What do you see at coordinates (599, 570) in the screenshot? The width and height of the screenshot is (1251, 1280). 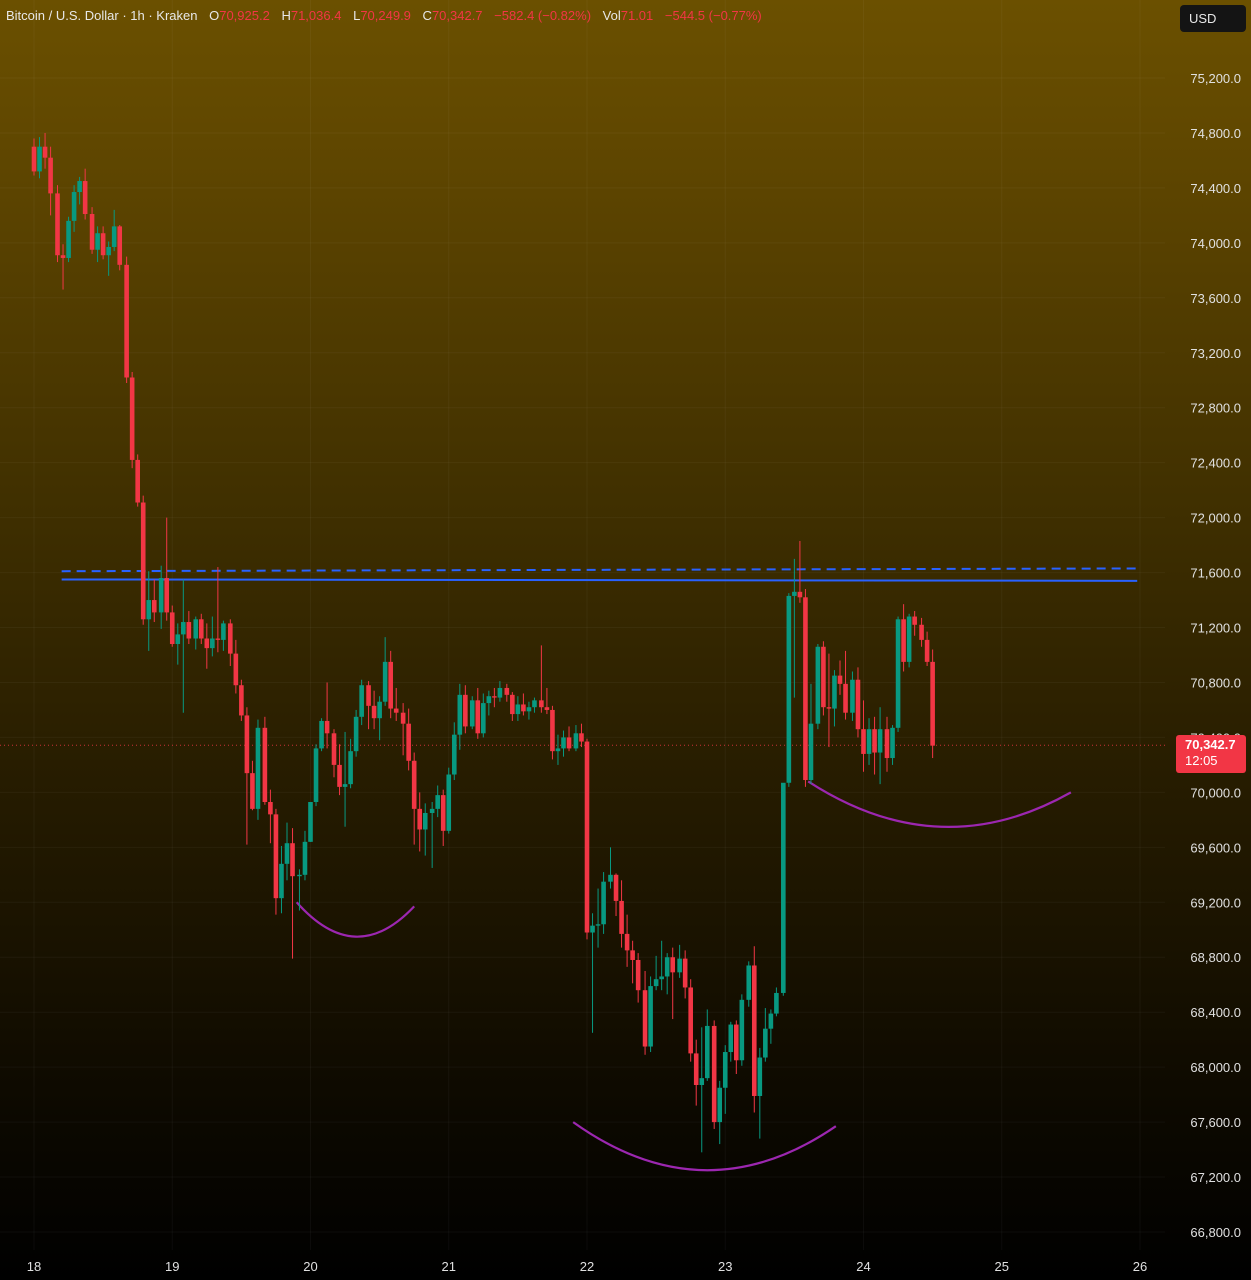 I see `resistance-line-dashed` at bounding box center [599, 570].